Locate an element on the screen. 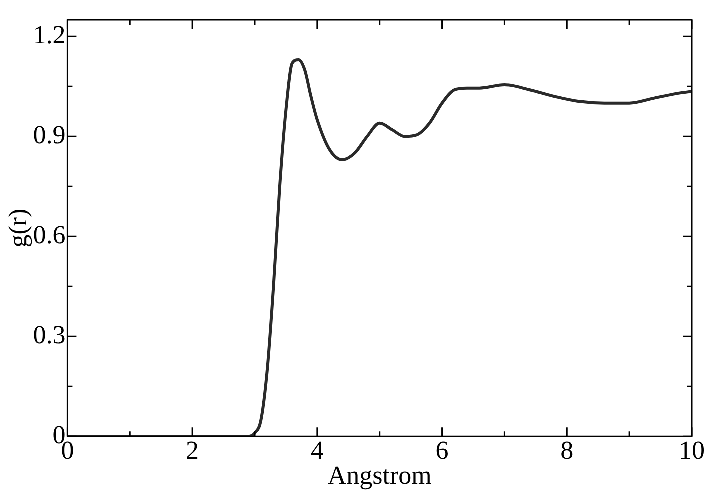 This screenshot has height=493, width=705. x-tick-label: 10 is located at coordinates (692, 451).